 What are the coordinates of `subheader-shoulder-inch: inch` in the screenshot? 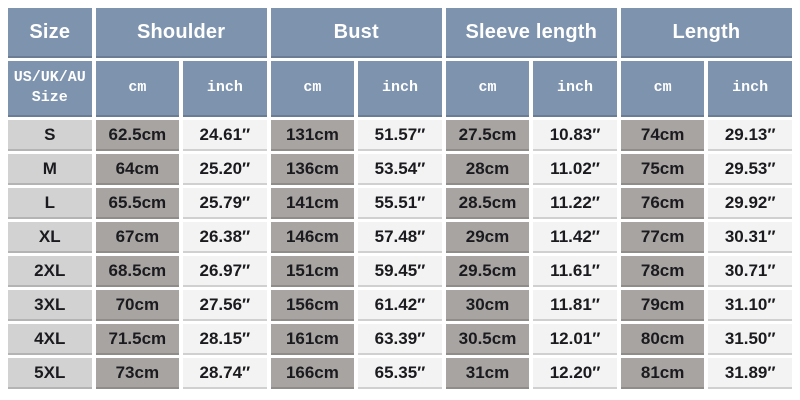 It's located at (225, 89).